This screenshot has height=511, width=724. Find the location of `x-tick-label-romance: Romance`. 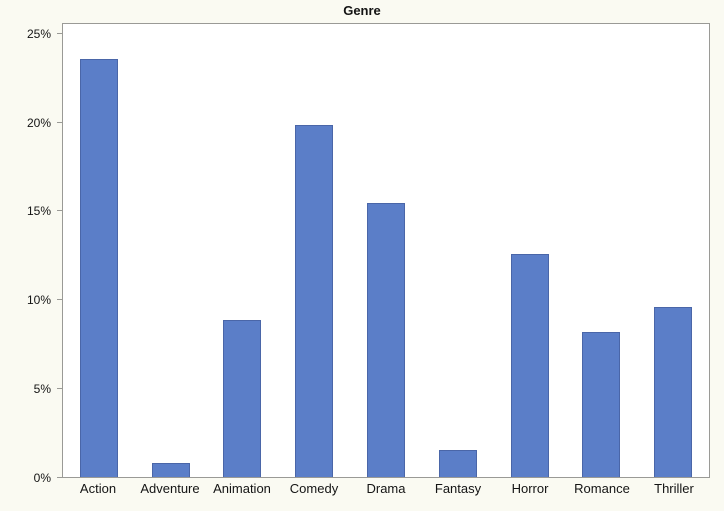

x-tick-label-romance: Romance is located at coordinates (602, 488).